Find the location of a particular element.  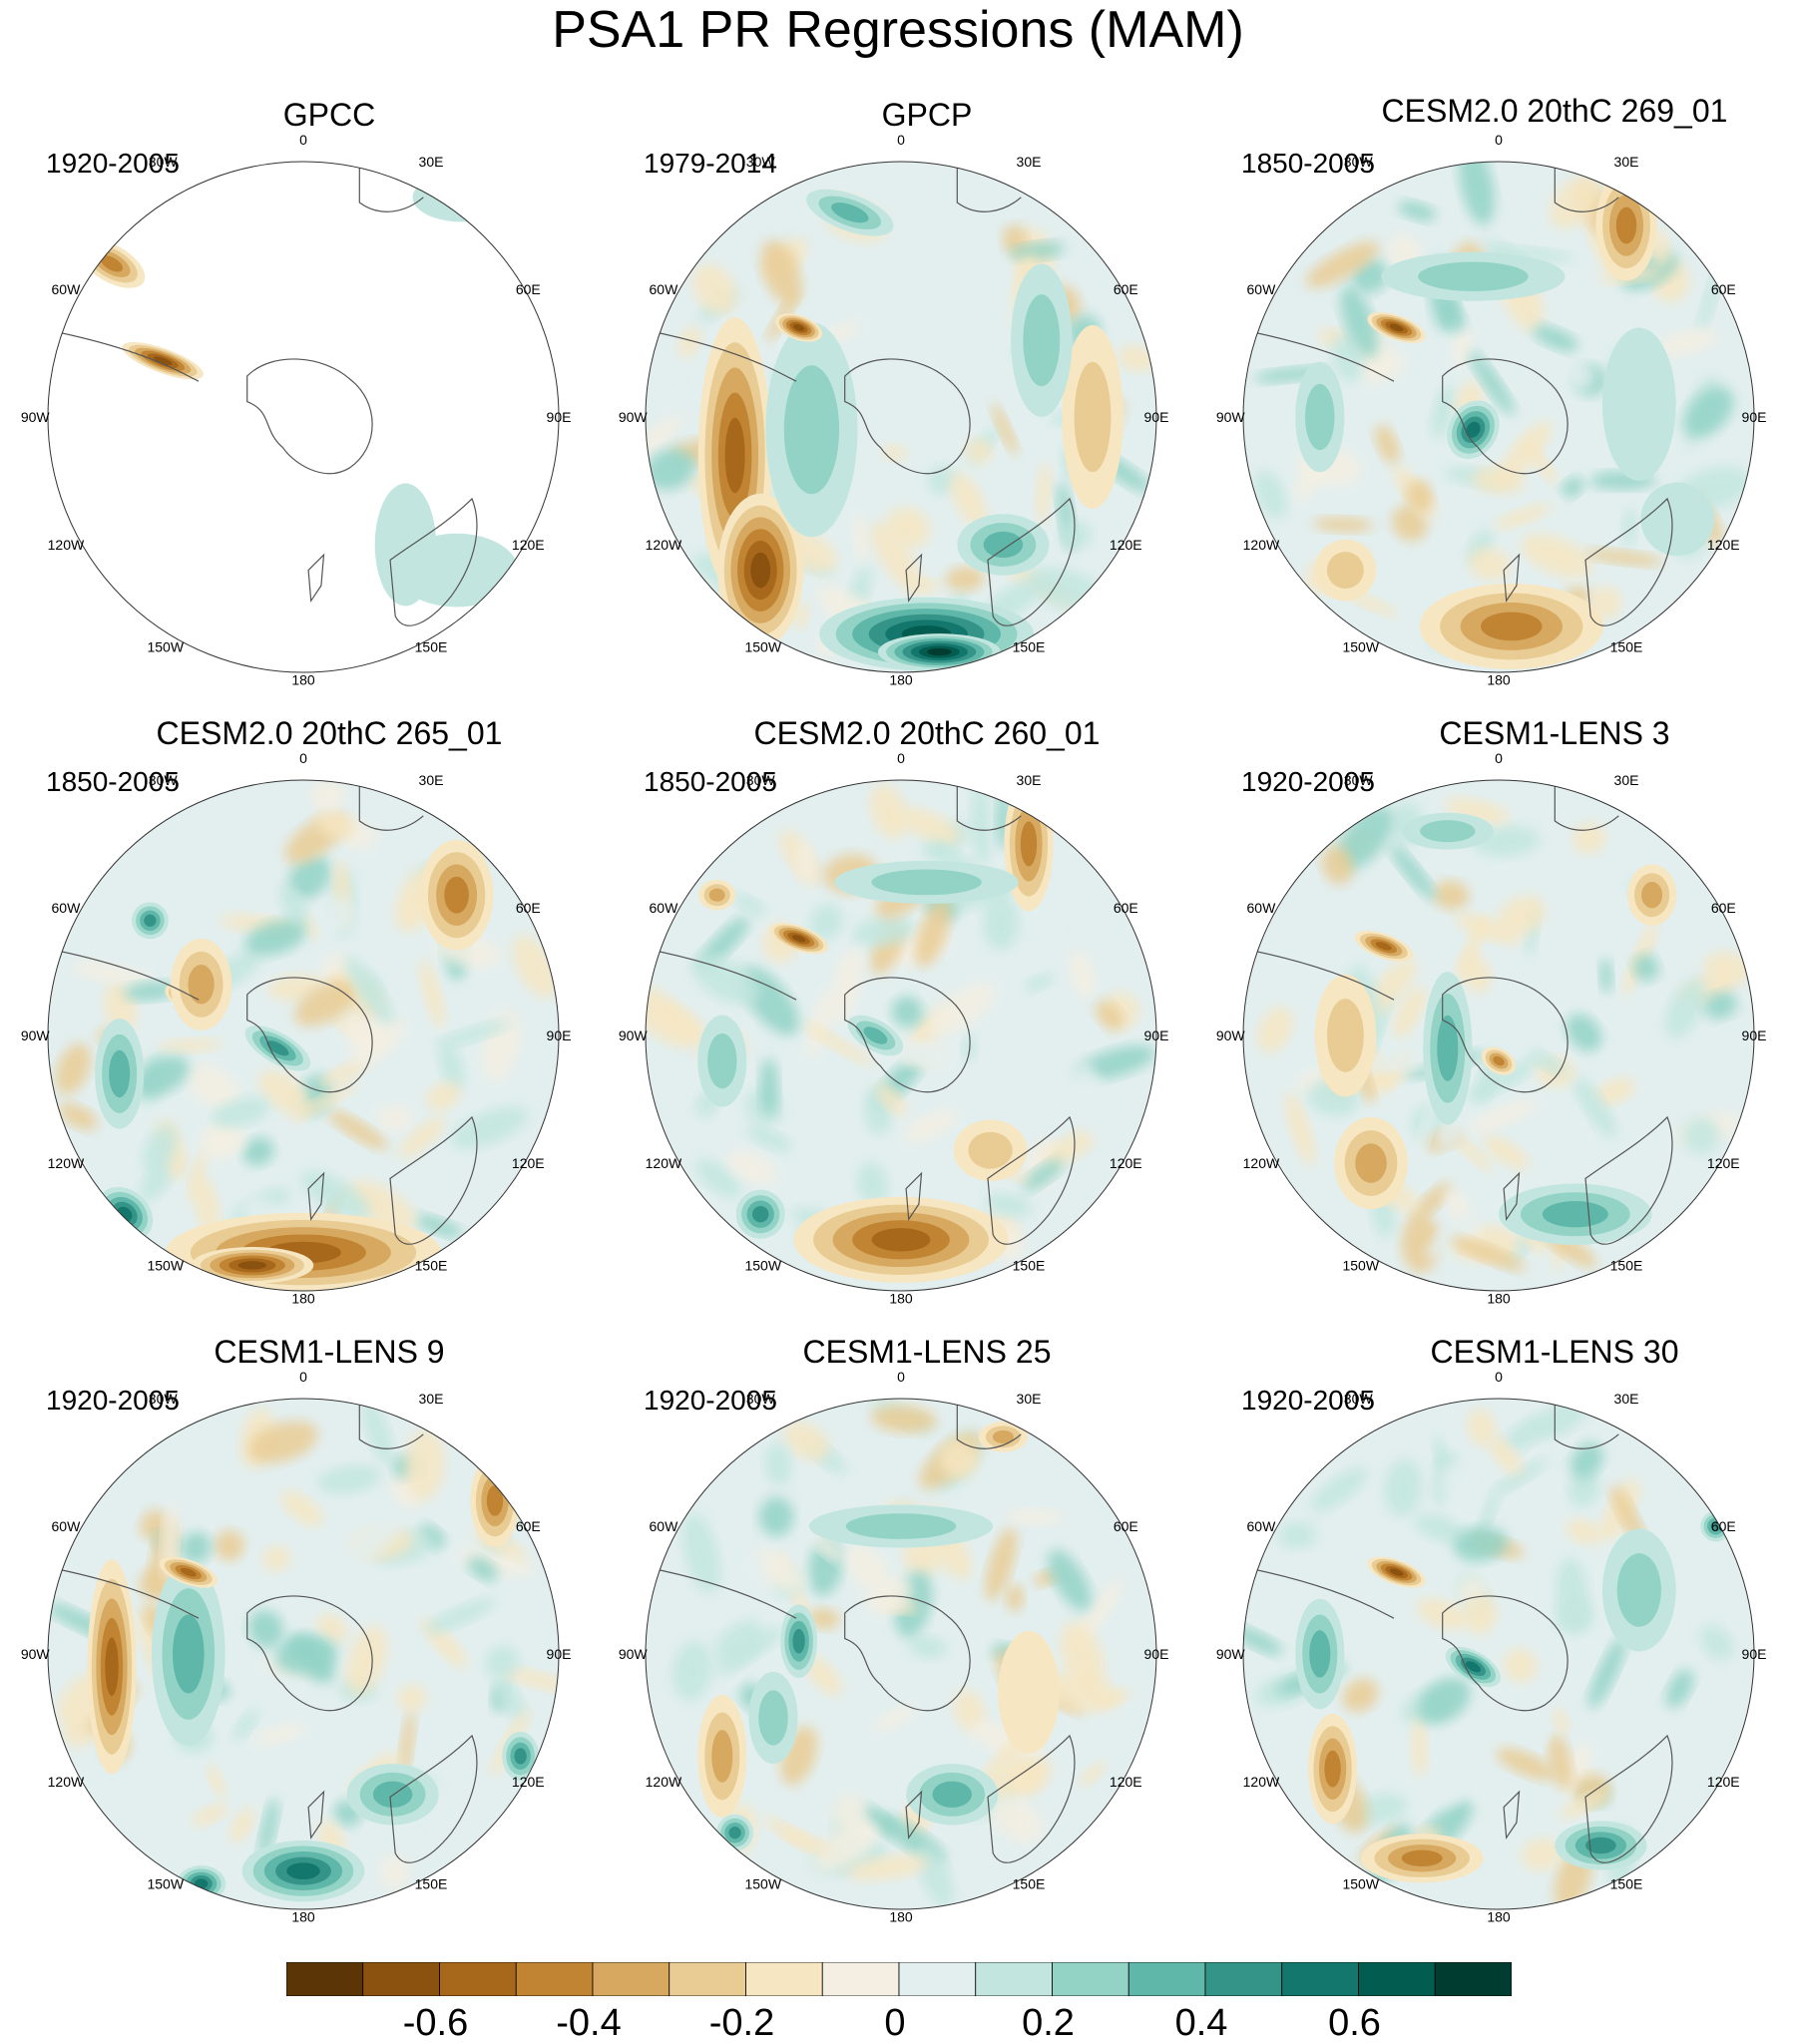

colorbar is located at coordinates (899, 1979).